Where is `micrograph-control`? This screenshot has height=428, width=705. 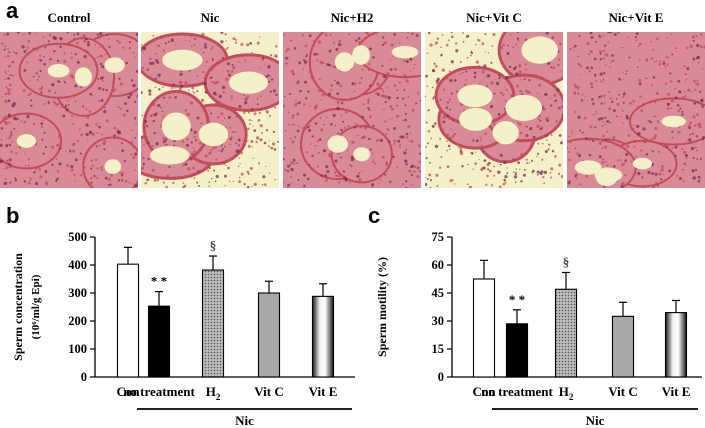 micrograph-control is located at coordinates (69, 110).